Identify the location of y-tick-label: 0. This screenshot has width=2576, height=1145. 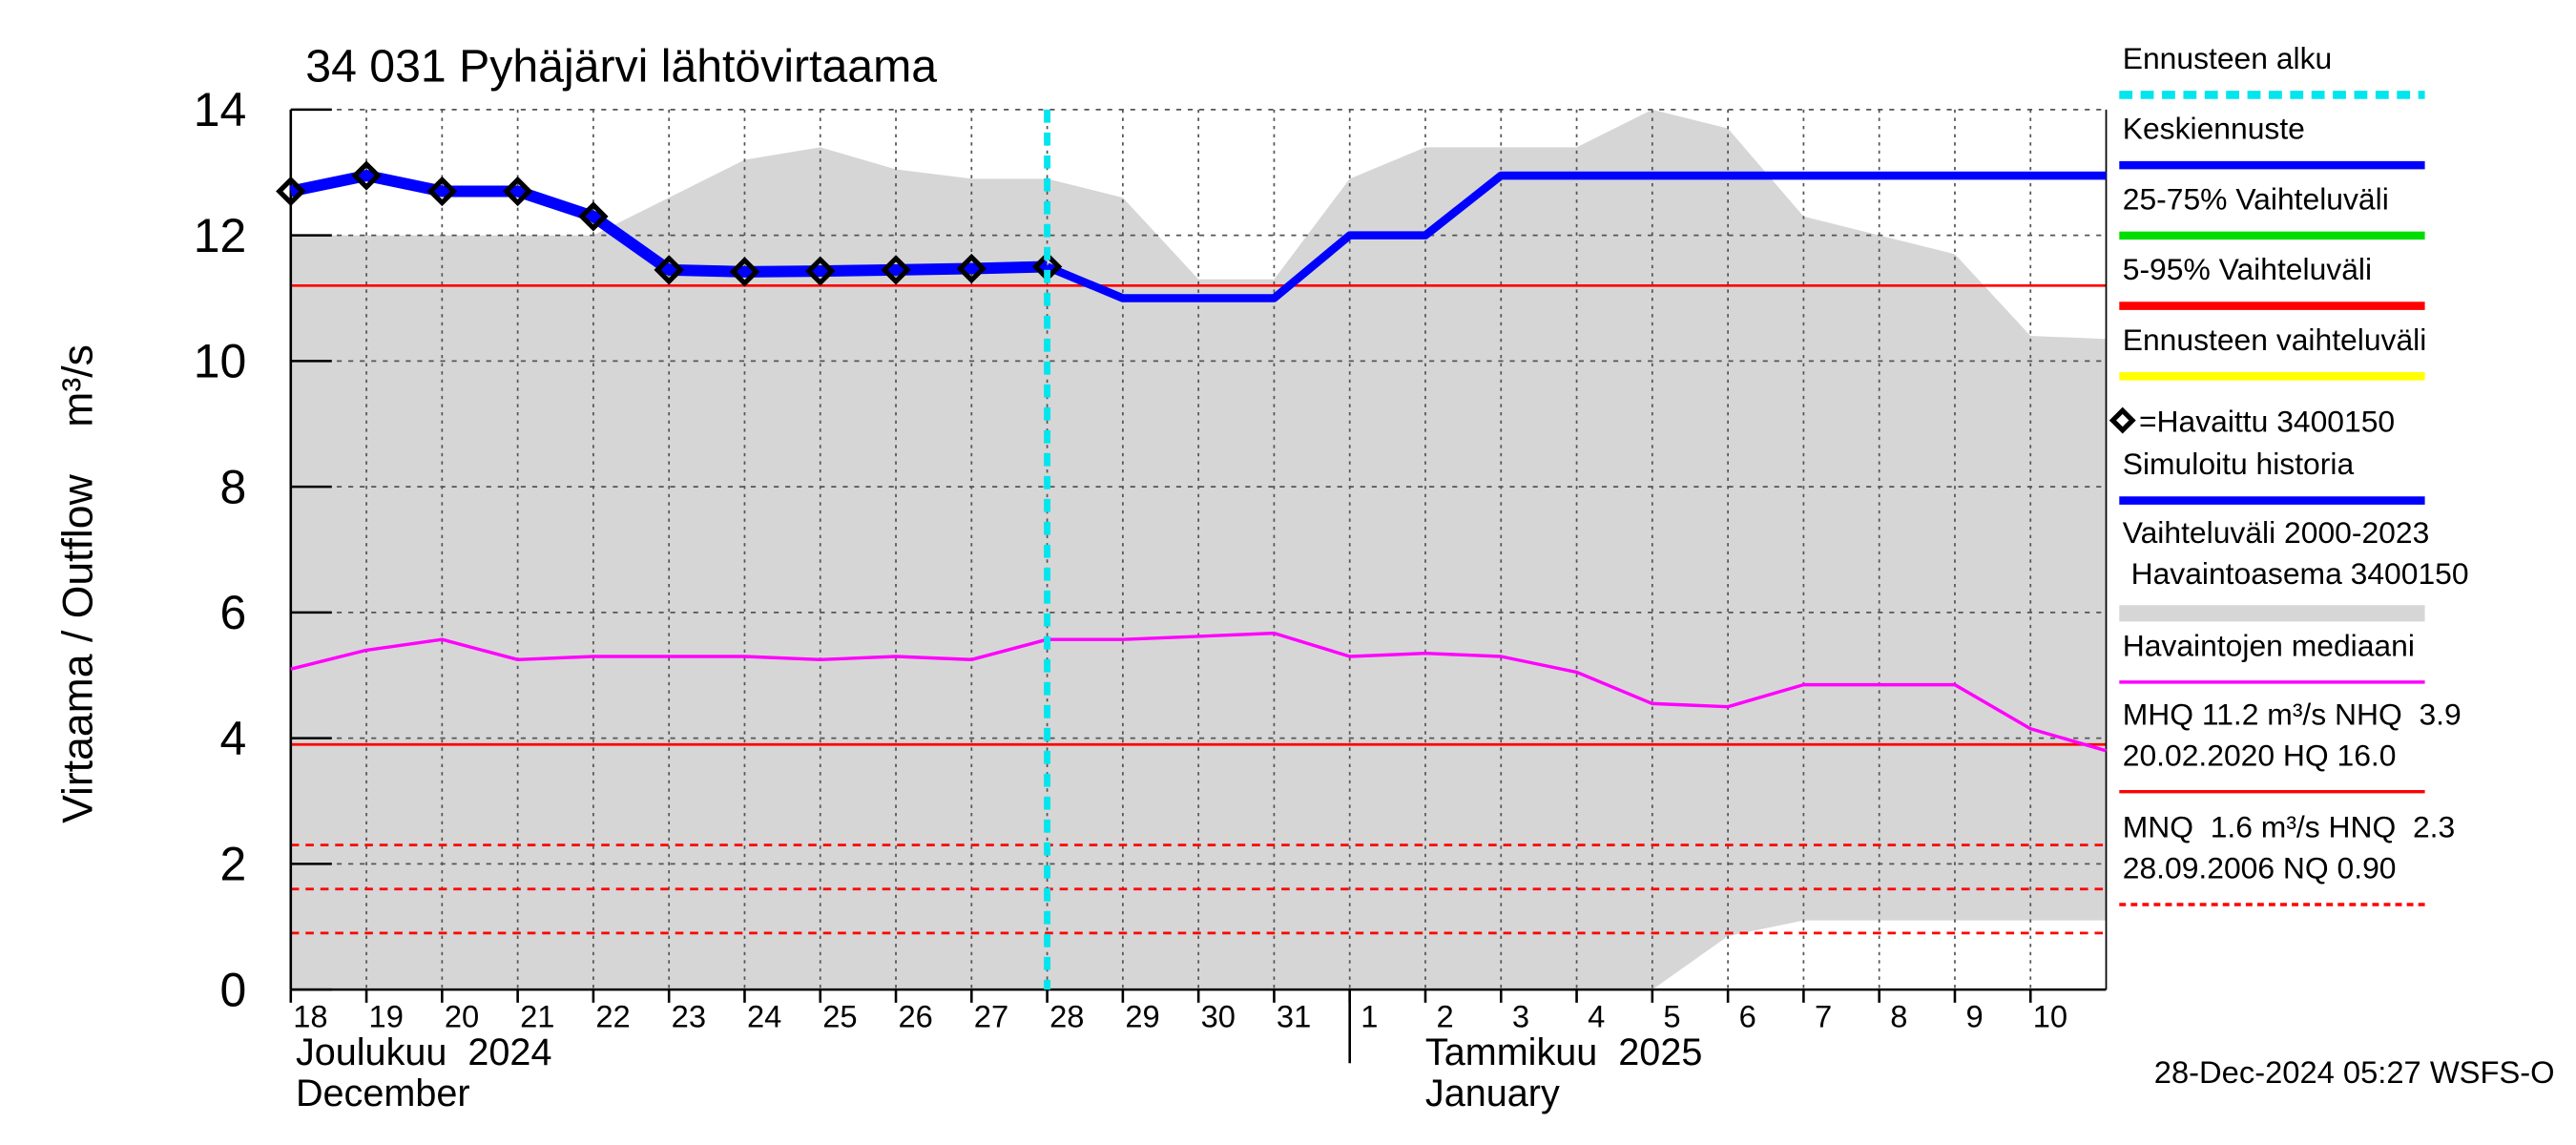
(233, 990).